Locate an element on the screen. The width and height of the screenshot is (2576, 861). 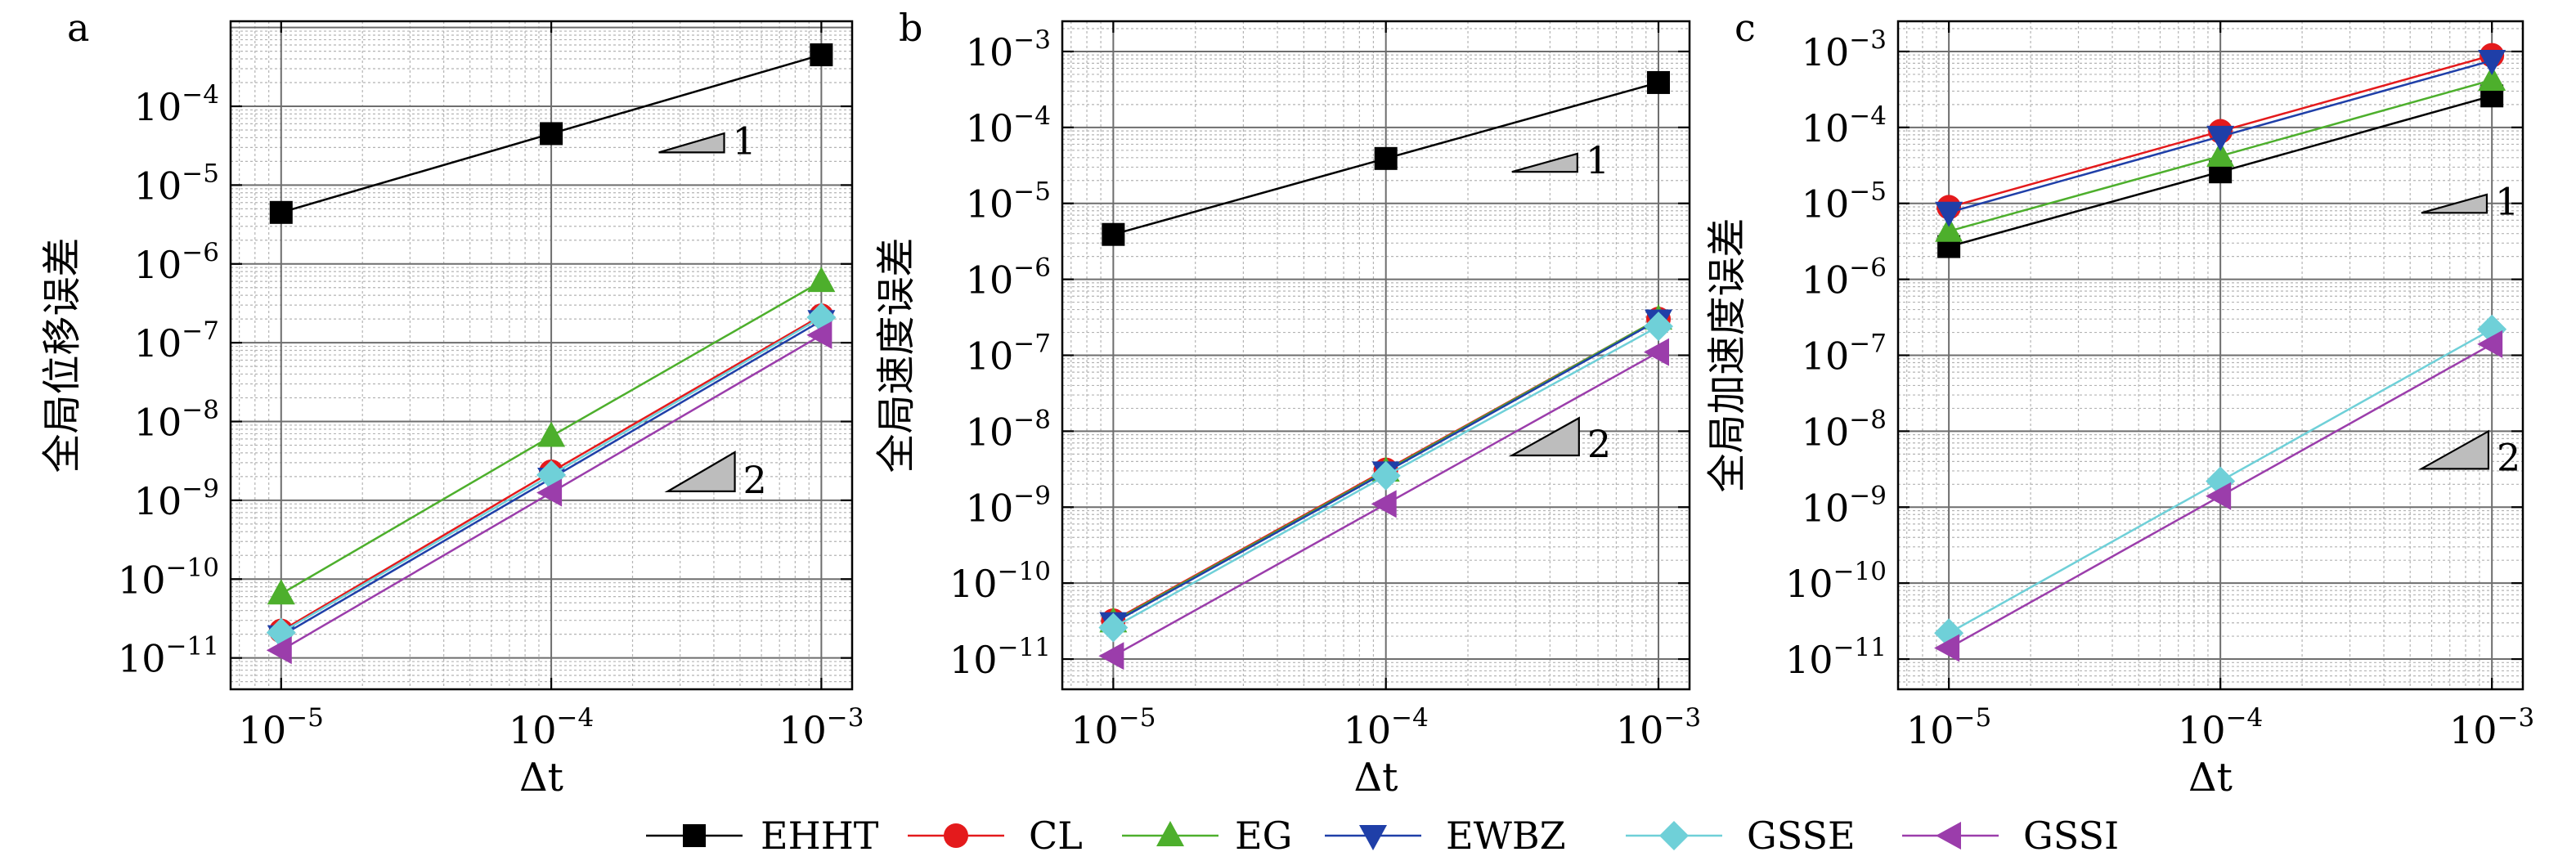
legend-entry-gsse: GSSE is located at coordinates (1741, 836).